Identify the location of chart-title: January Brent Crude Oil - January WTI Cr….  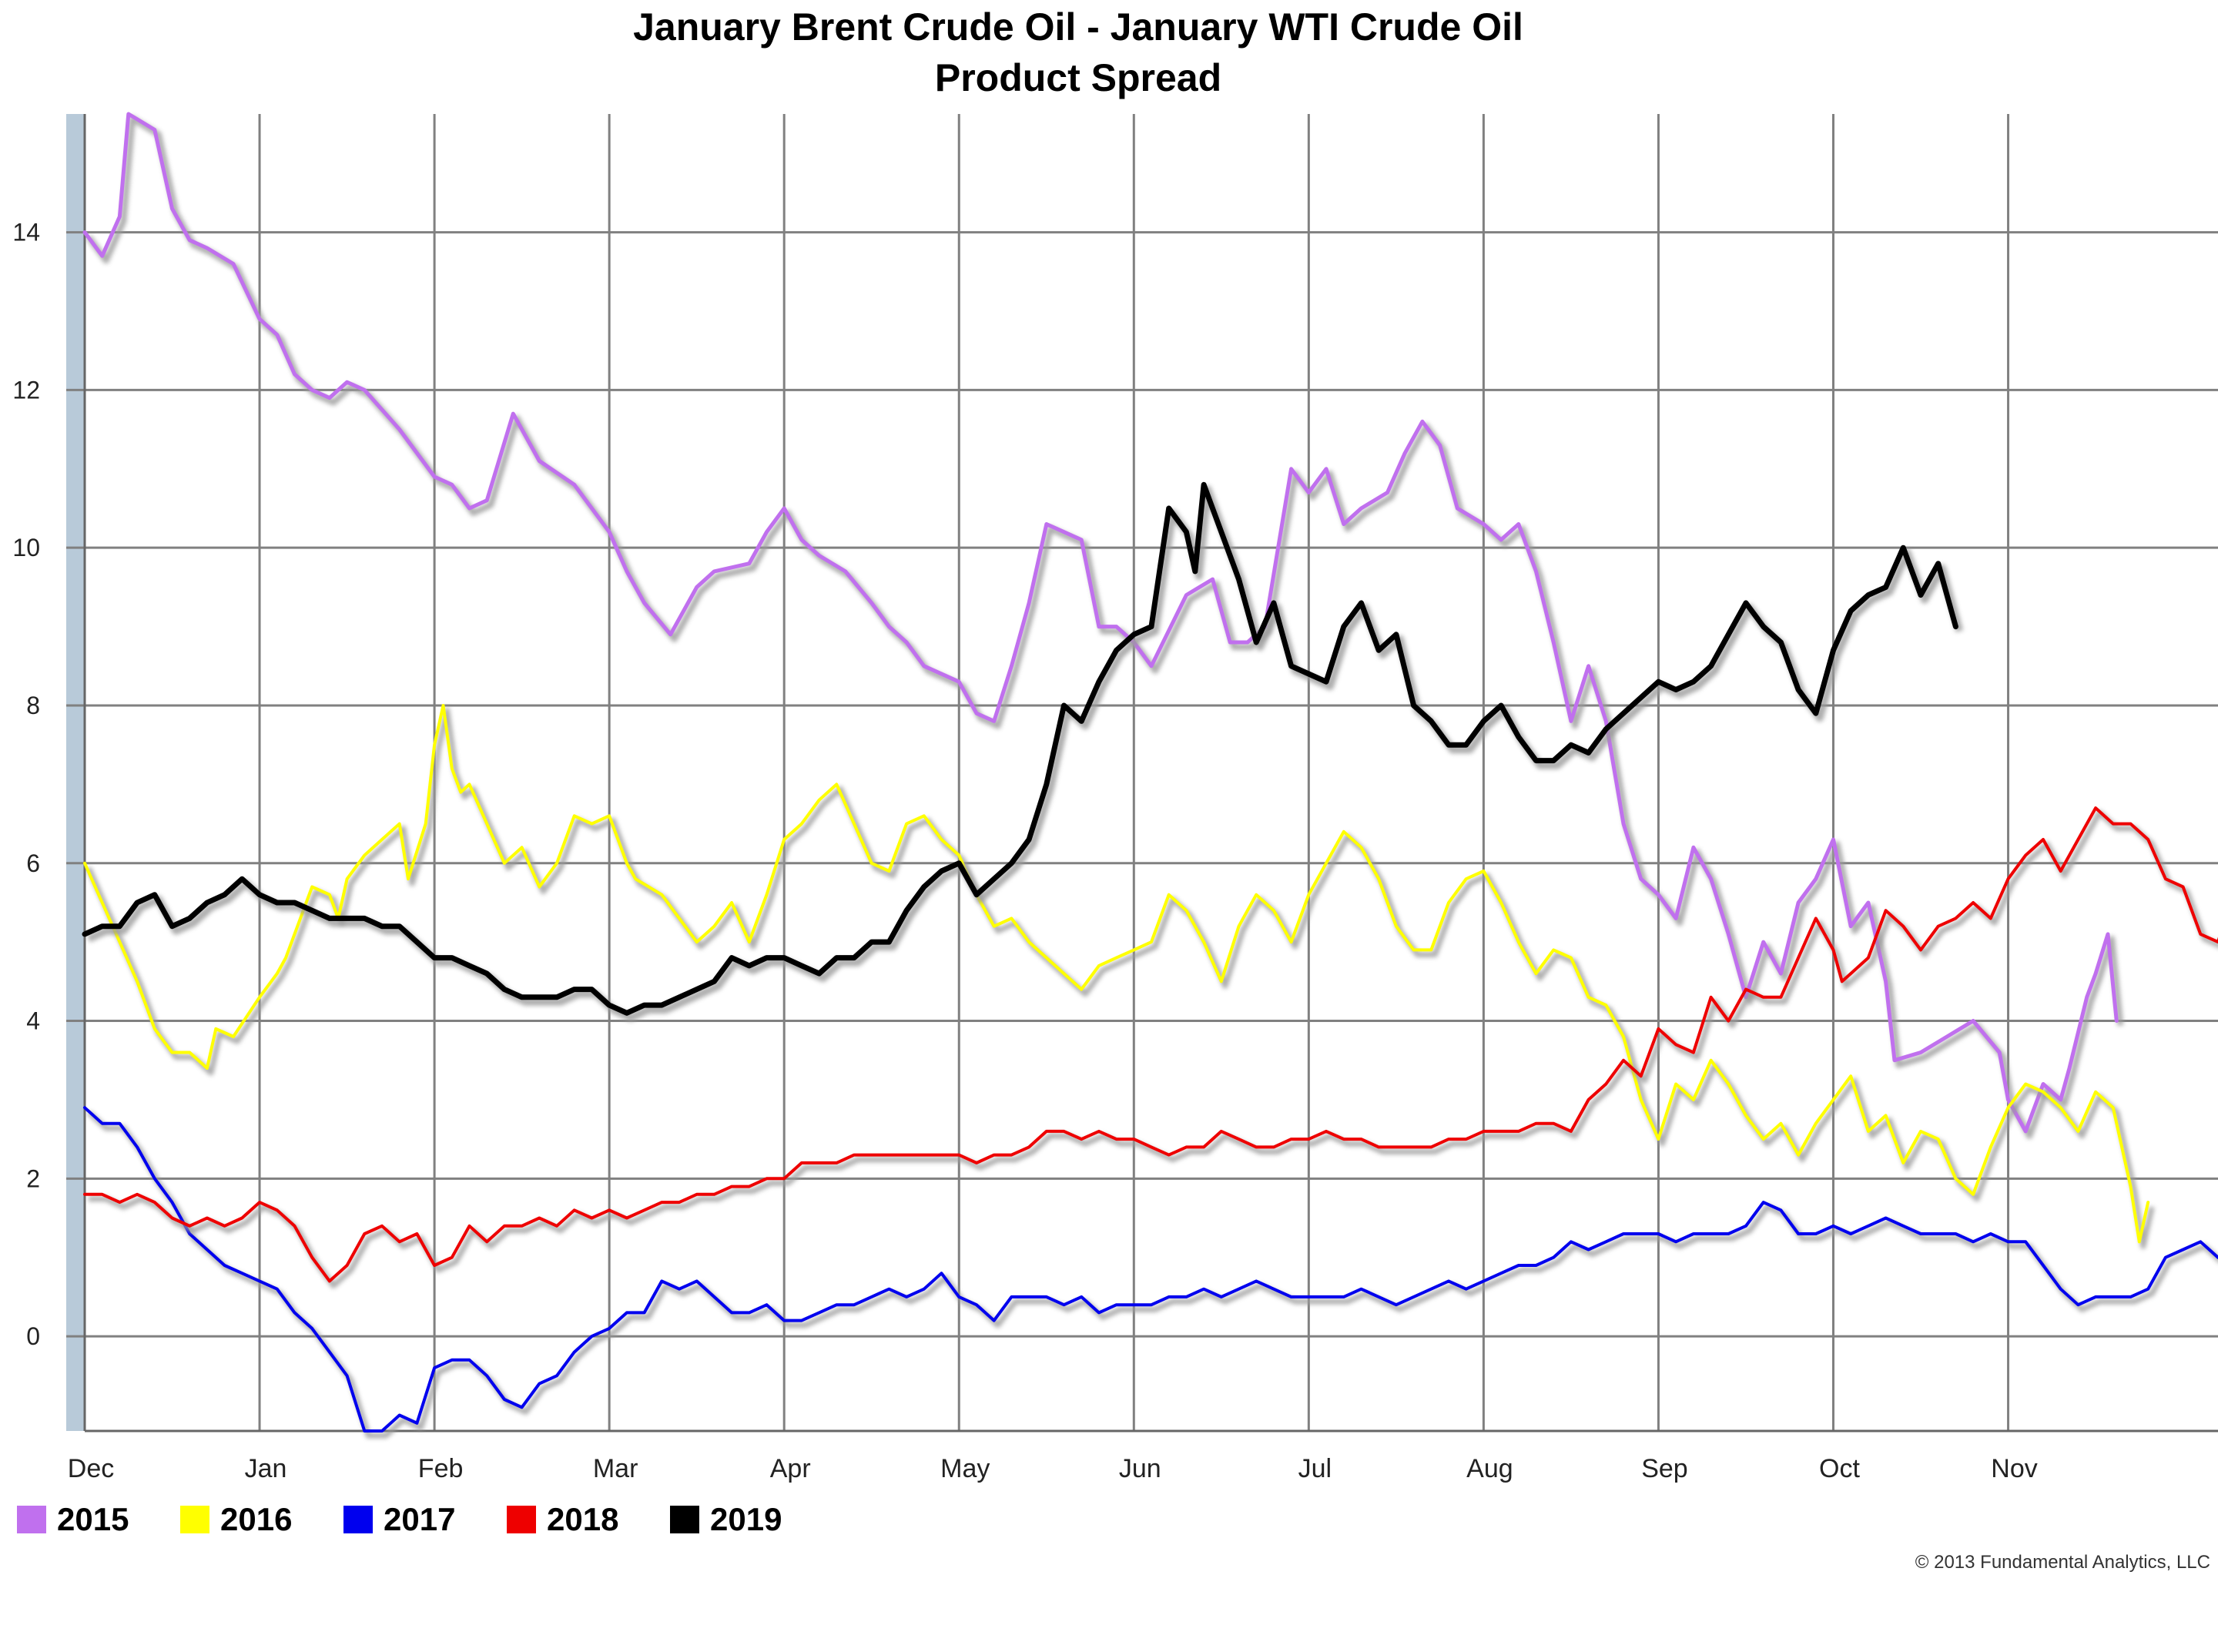
(1078, 27).